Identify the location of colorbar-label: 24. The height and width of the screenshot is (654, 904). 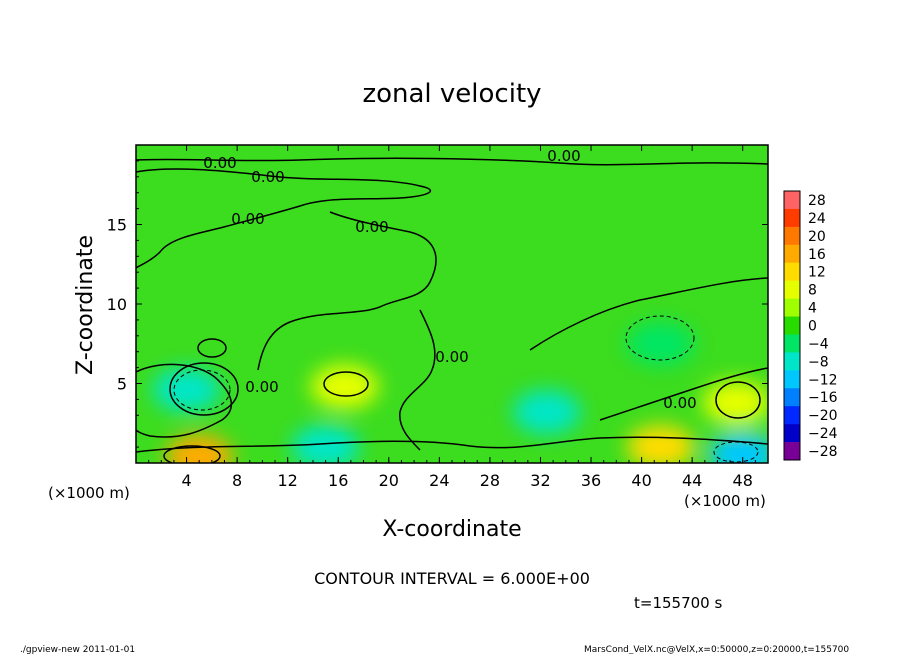
(817, 219).